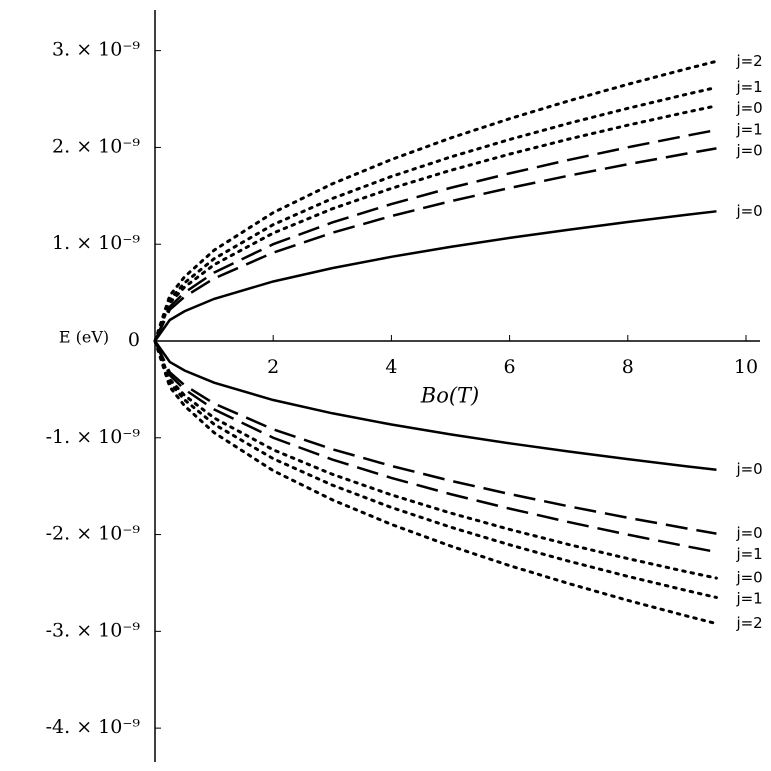 This screenshot has width=771, height=771. What do you see at coordinates (93, 534) in the screenshot?
I see `y-tick-label: -2. × 10⁻⁹` at bounding box center [93, 534].